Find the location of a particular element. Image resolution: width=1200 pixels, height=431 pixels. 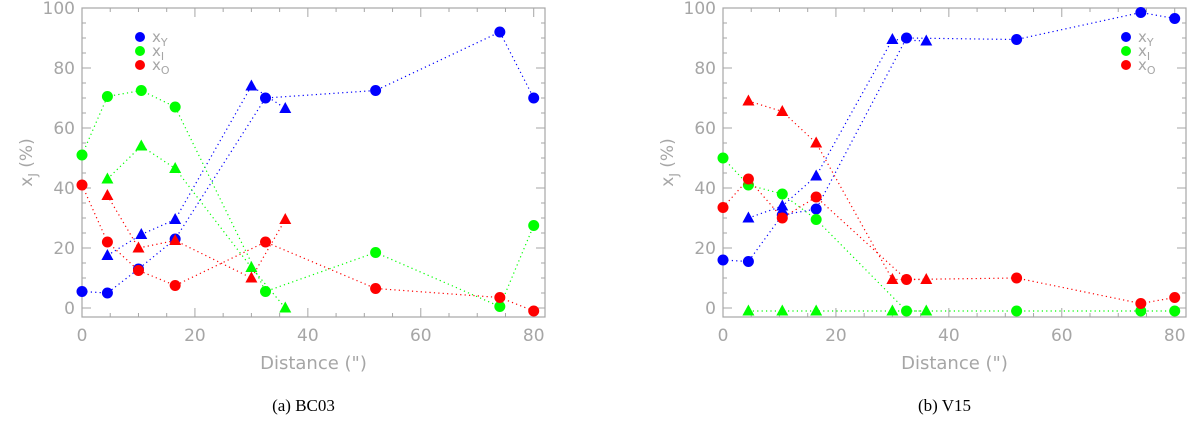

series-xO is located at coordinates (308, 248).